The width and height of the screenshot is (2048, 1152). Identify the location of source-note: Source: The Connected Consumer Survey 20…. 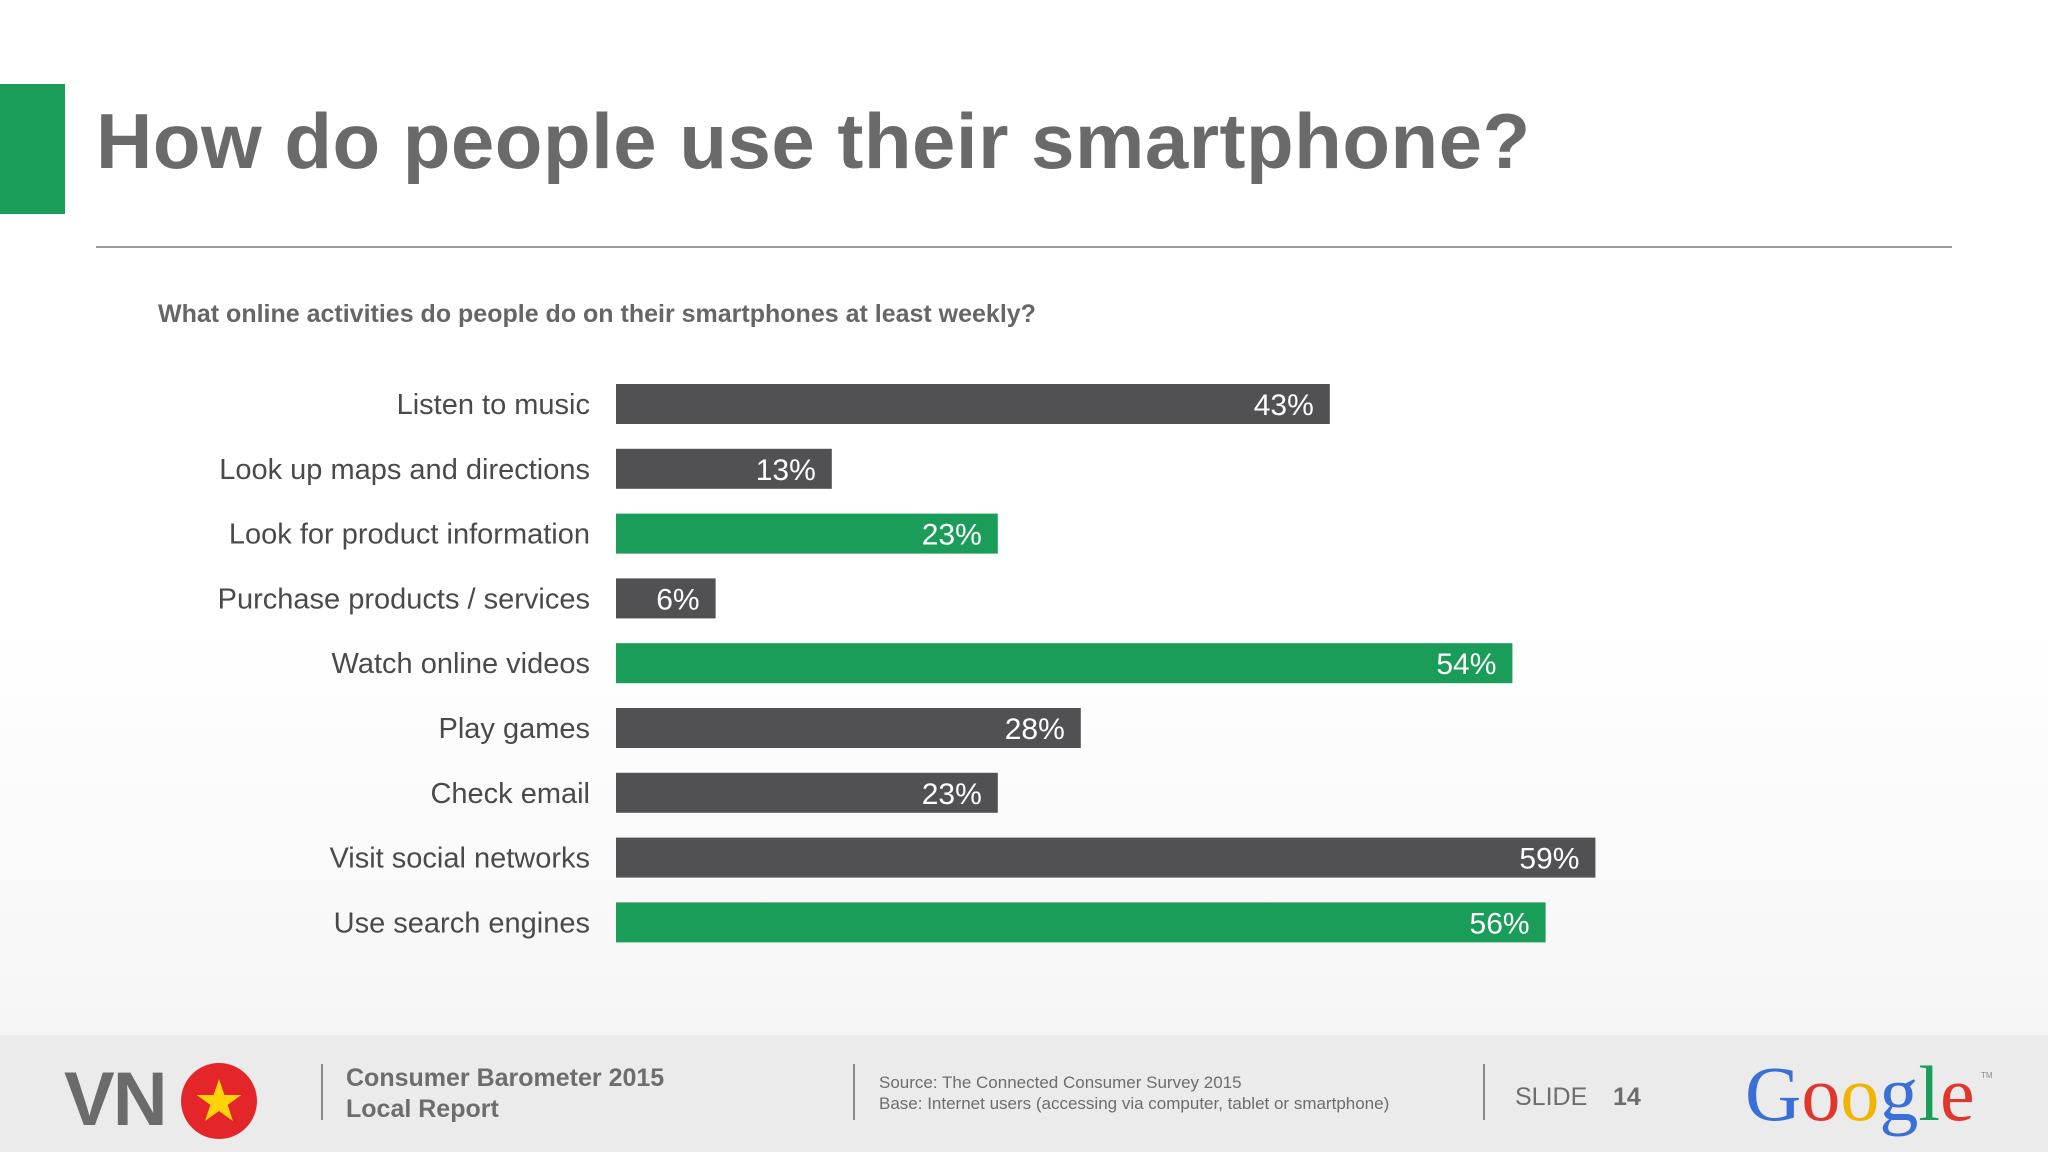
(1060, 1082).